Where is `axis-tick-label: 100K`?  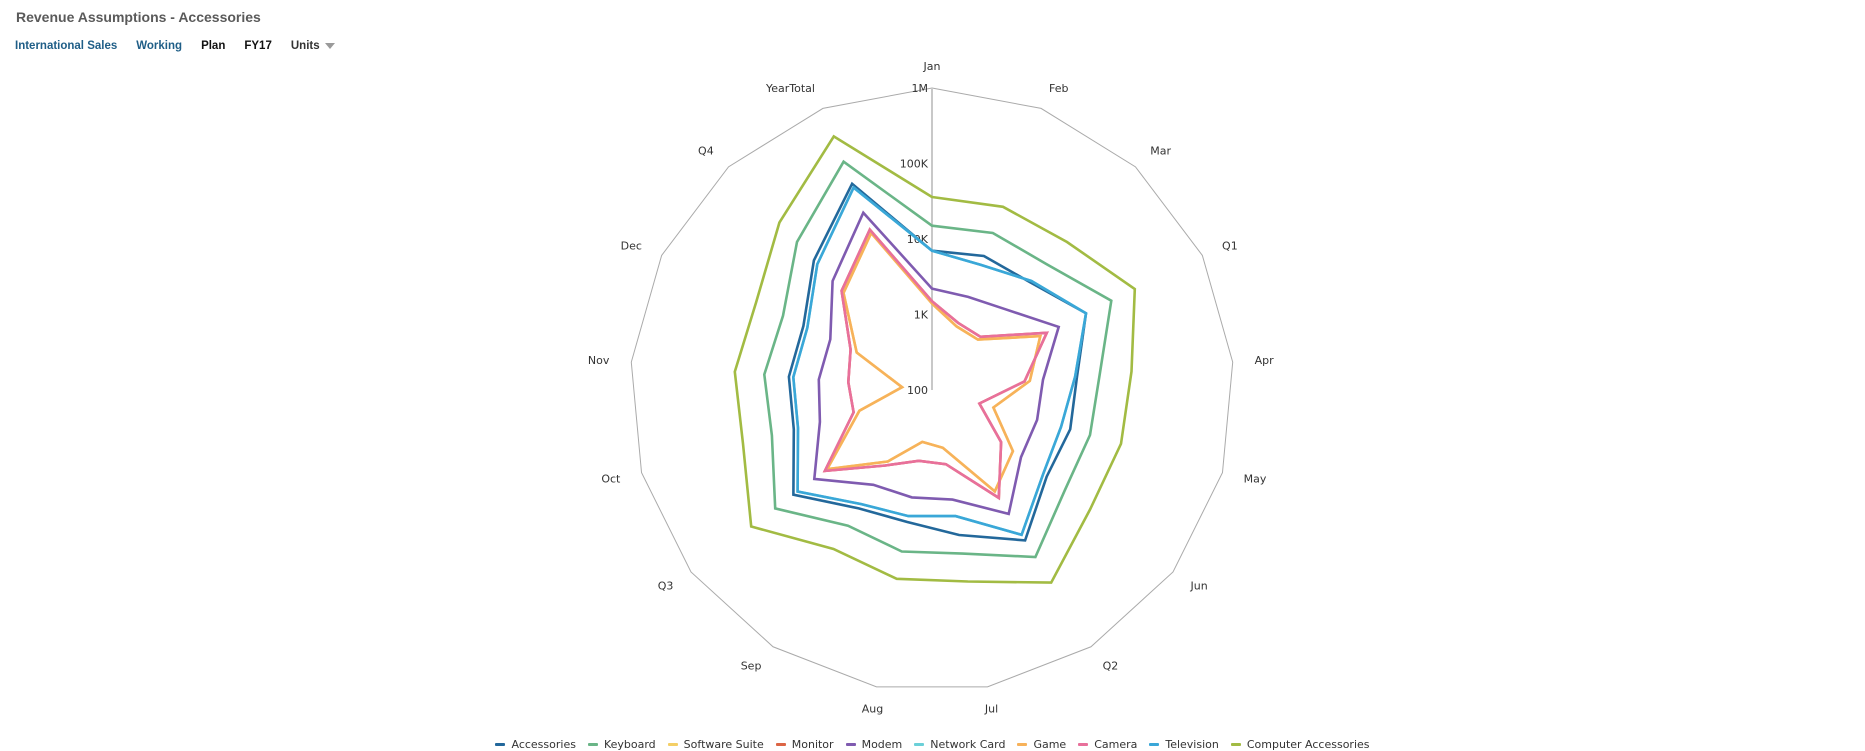 axis-tick-label: 100K is located at coordinates (914, 164).